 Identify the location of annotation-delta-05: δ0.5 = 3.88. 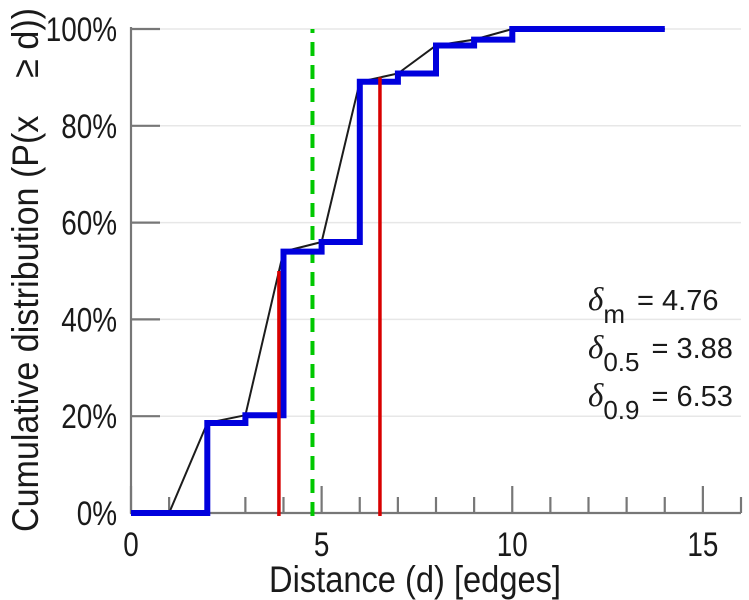
(660, 353).